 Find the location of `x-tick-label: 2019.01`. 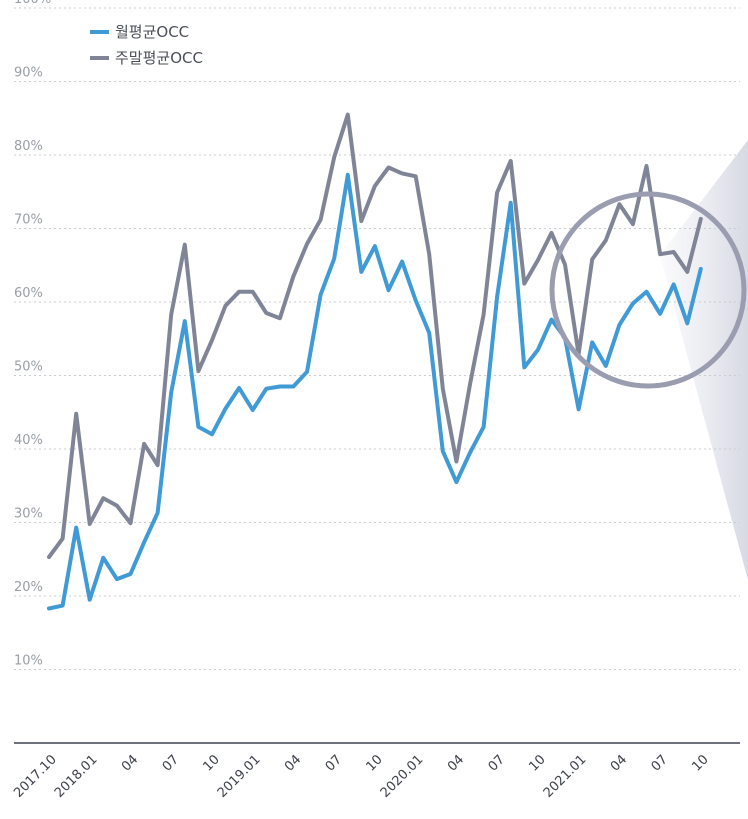

x-tick-label: 2019.01 is located at coordinates (239, 776).